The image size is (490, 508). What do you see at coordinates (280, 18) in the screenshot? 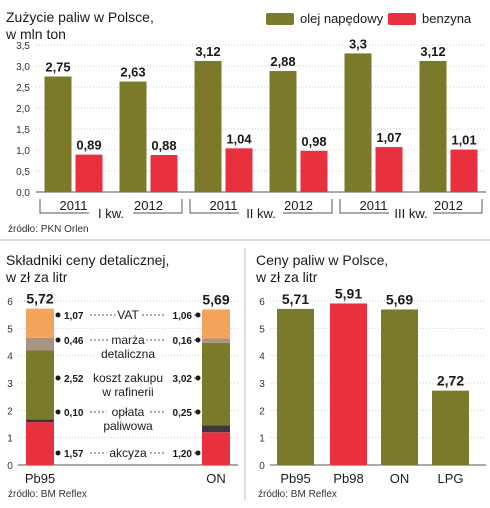
I see `legend-swatch-diesel` at bounding box center [280, 18].